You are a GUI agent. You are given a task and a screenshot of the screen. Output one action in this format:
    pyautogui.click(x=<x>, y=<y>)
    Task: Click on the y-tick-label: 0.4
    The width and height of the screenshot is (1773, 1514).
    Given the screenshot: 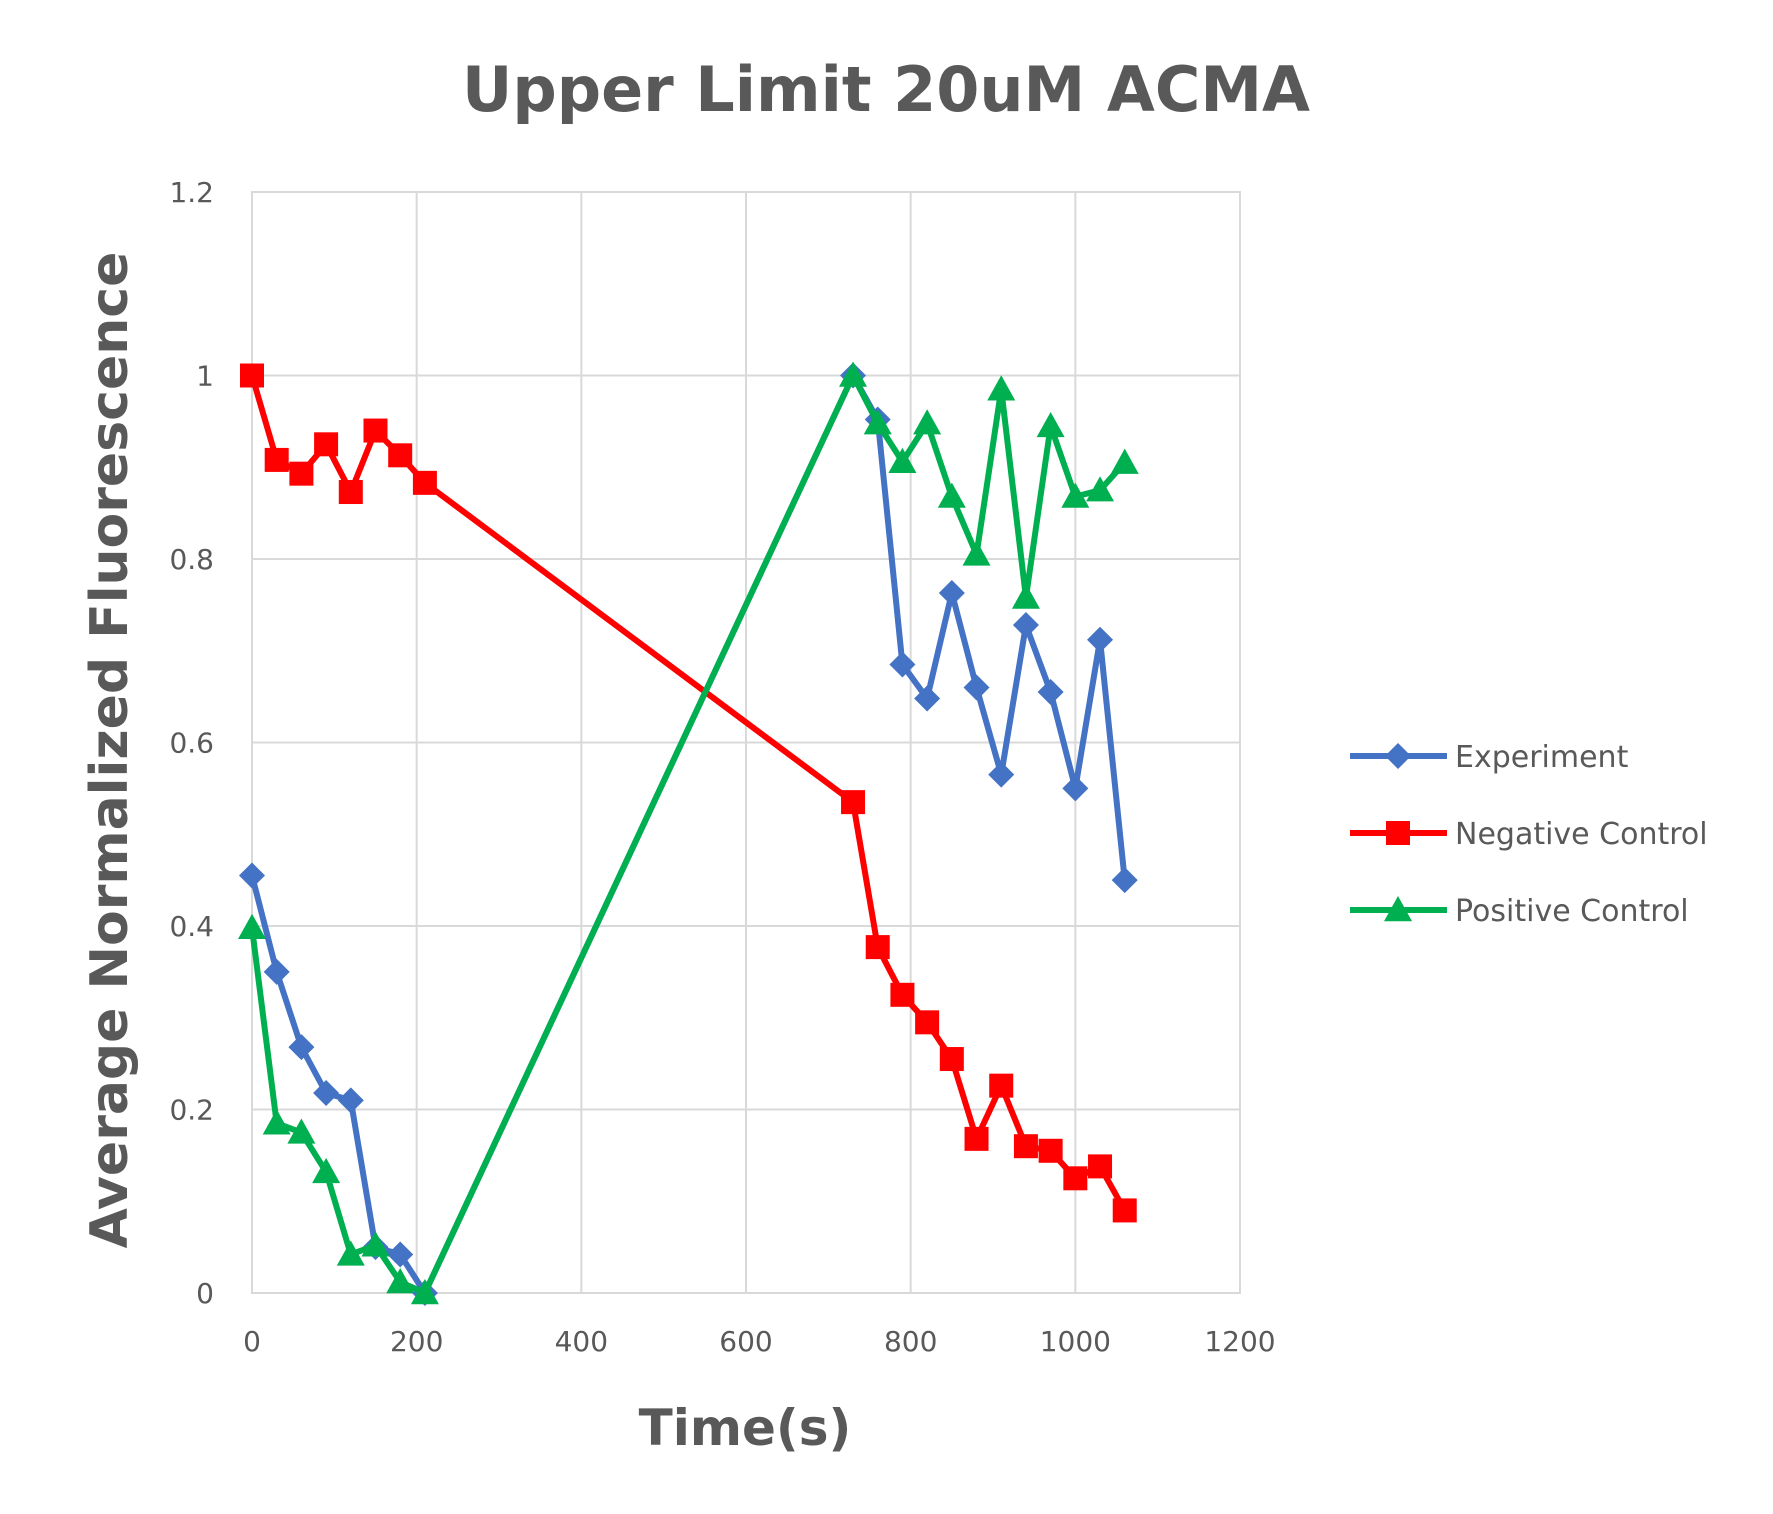 What is the action you would take?
    pyautogui.click(x=191, y=926)
    